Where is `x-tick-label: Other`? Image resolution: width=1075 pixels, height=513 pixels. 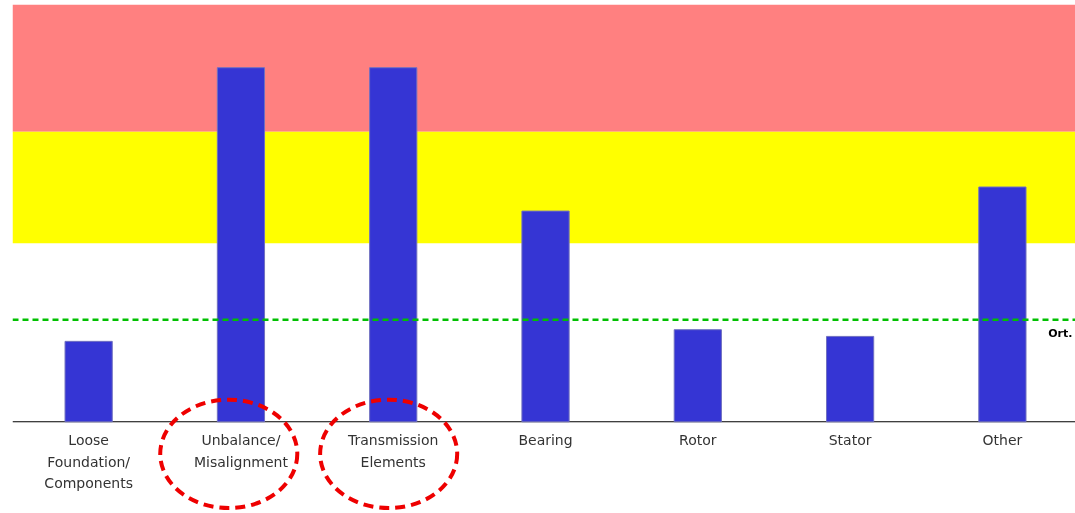
x-tick-label: Other is located at coordinates (1002, 440).